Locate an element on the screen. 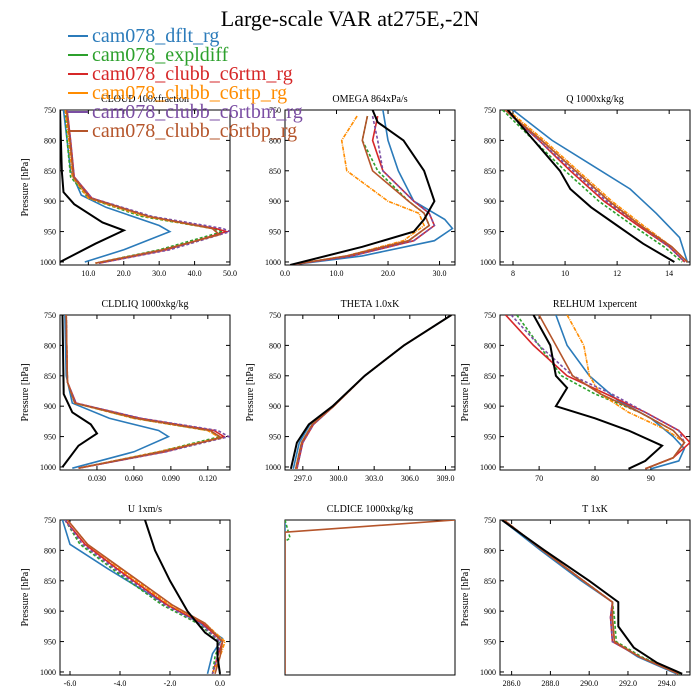 The height and width of the screenshot is (700, 700). legend-label: cam078_clubb_c6rtbp_rg is located at coordinates (194, 131).